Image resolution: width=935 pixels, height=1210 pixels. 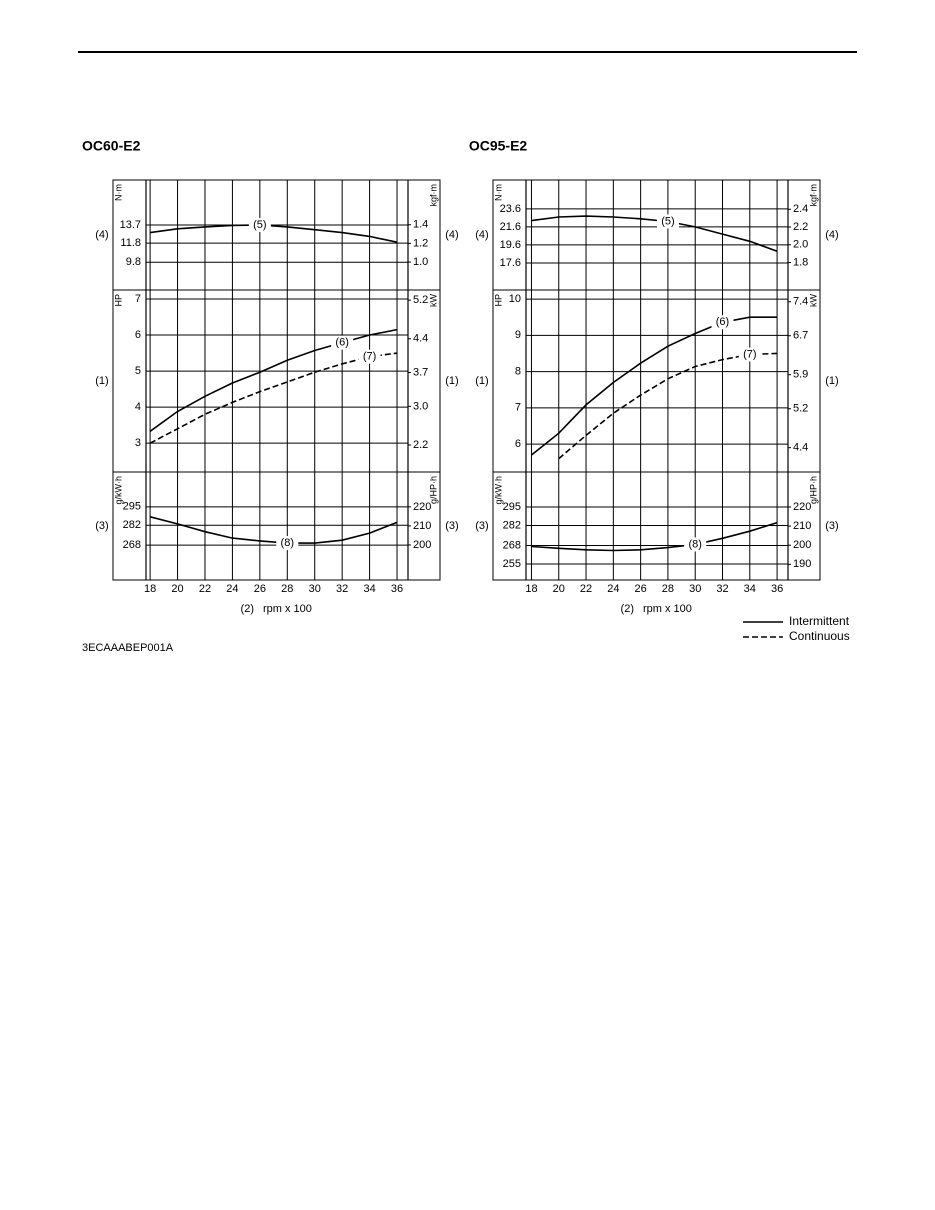 What do you see at coordinates (819, 636) in the screenshot?
I see `legend-label: Continuous` at bounding box center [819, 636].